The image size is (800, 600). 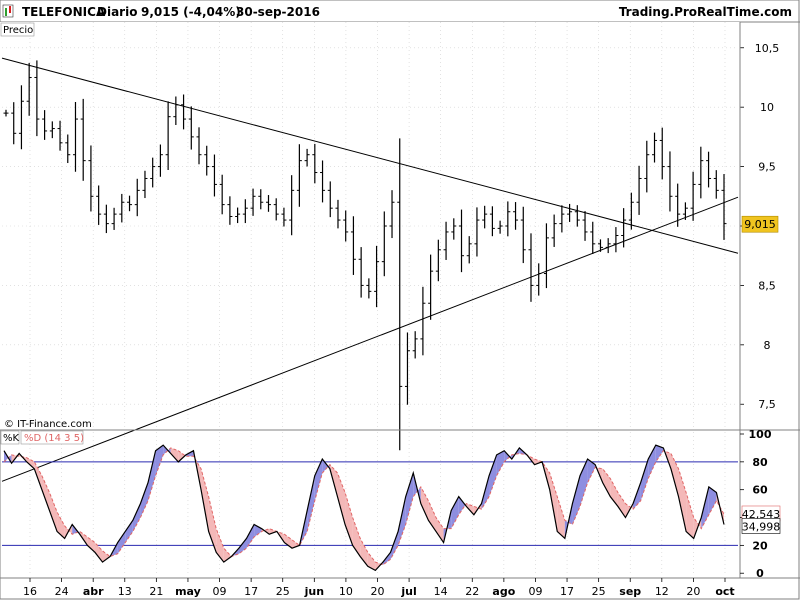 What do you see at coordinates (278, 12) in the screenshot?
I see `header-date: 30-sep-2016` at bounding box center [278, 12].